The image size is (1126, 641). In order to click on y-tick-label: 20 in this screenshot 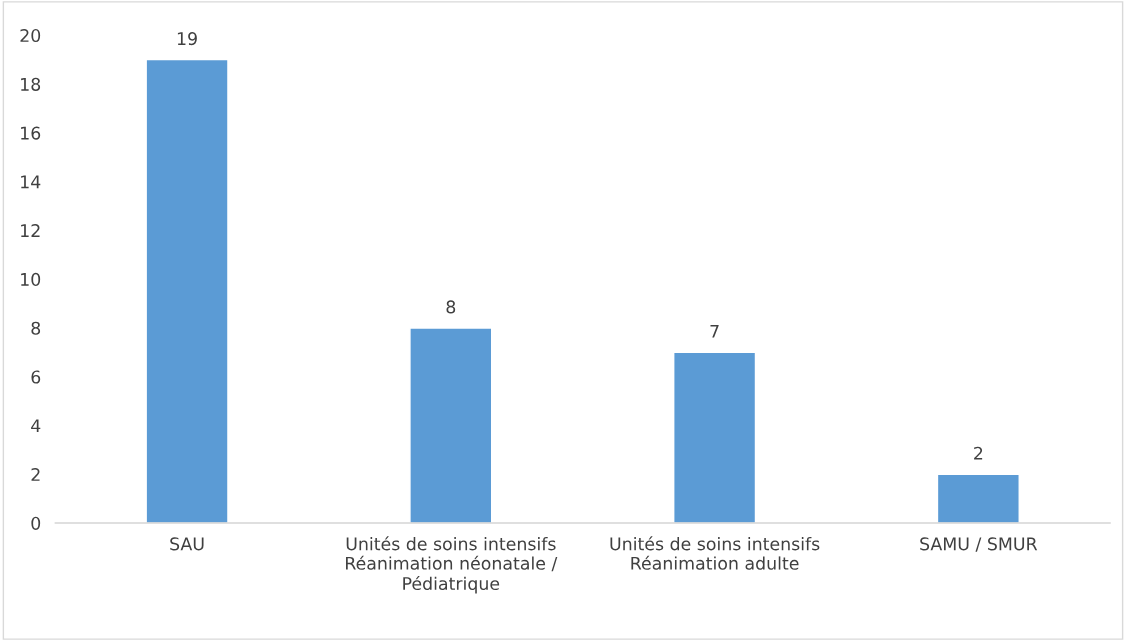, I will do `click(30, 35)`.